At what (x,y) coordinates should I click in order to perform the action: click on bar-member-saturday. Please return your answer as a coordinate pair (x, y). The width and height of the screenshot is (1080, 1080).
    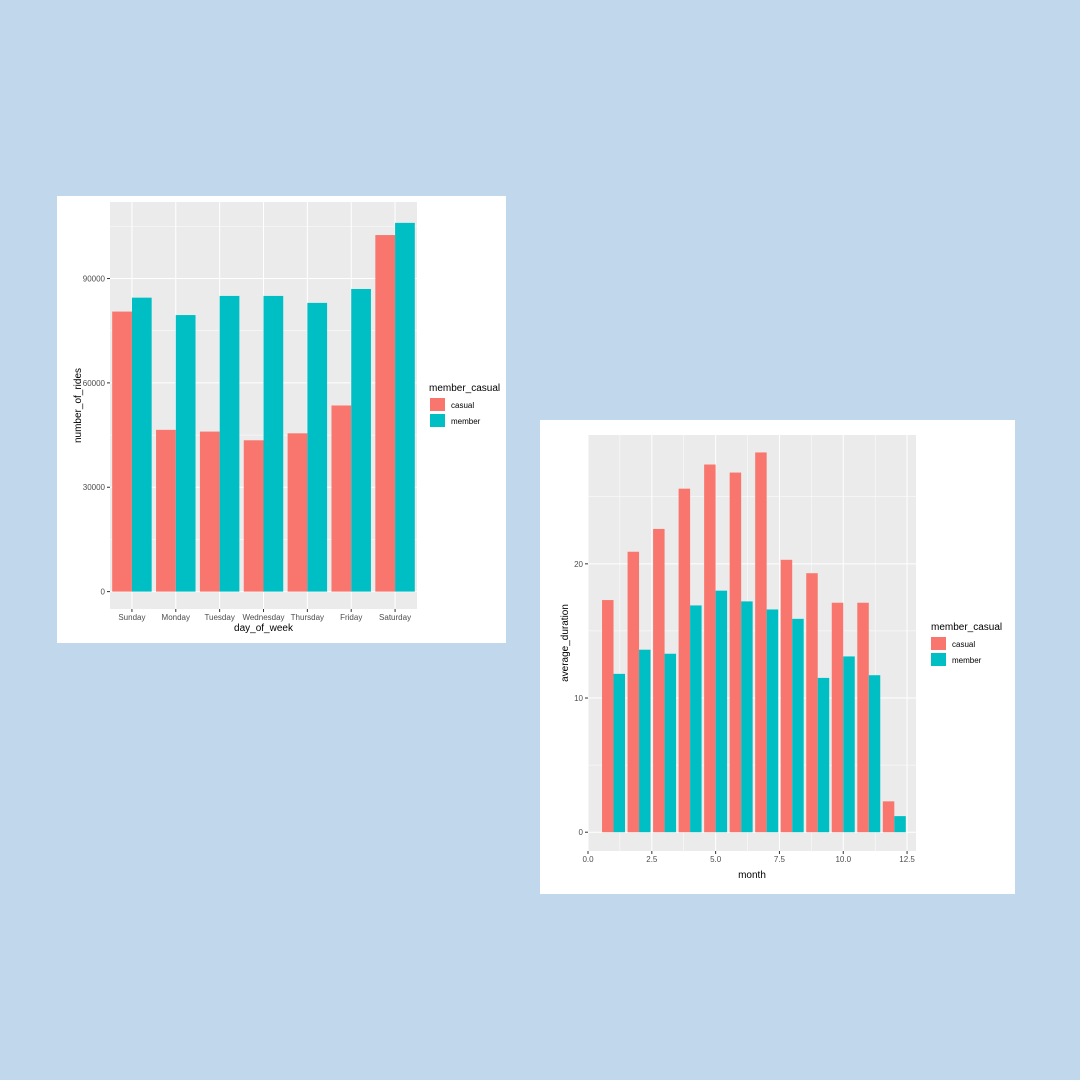
    Looking at the image, I should click on (405, 407).